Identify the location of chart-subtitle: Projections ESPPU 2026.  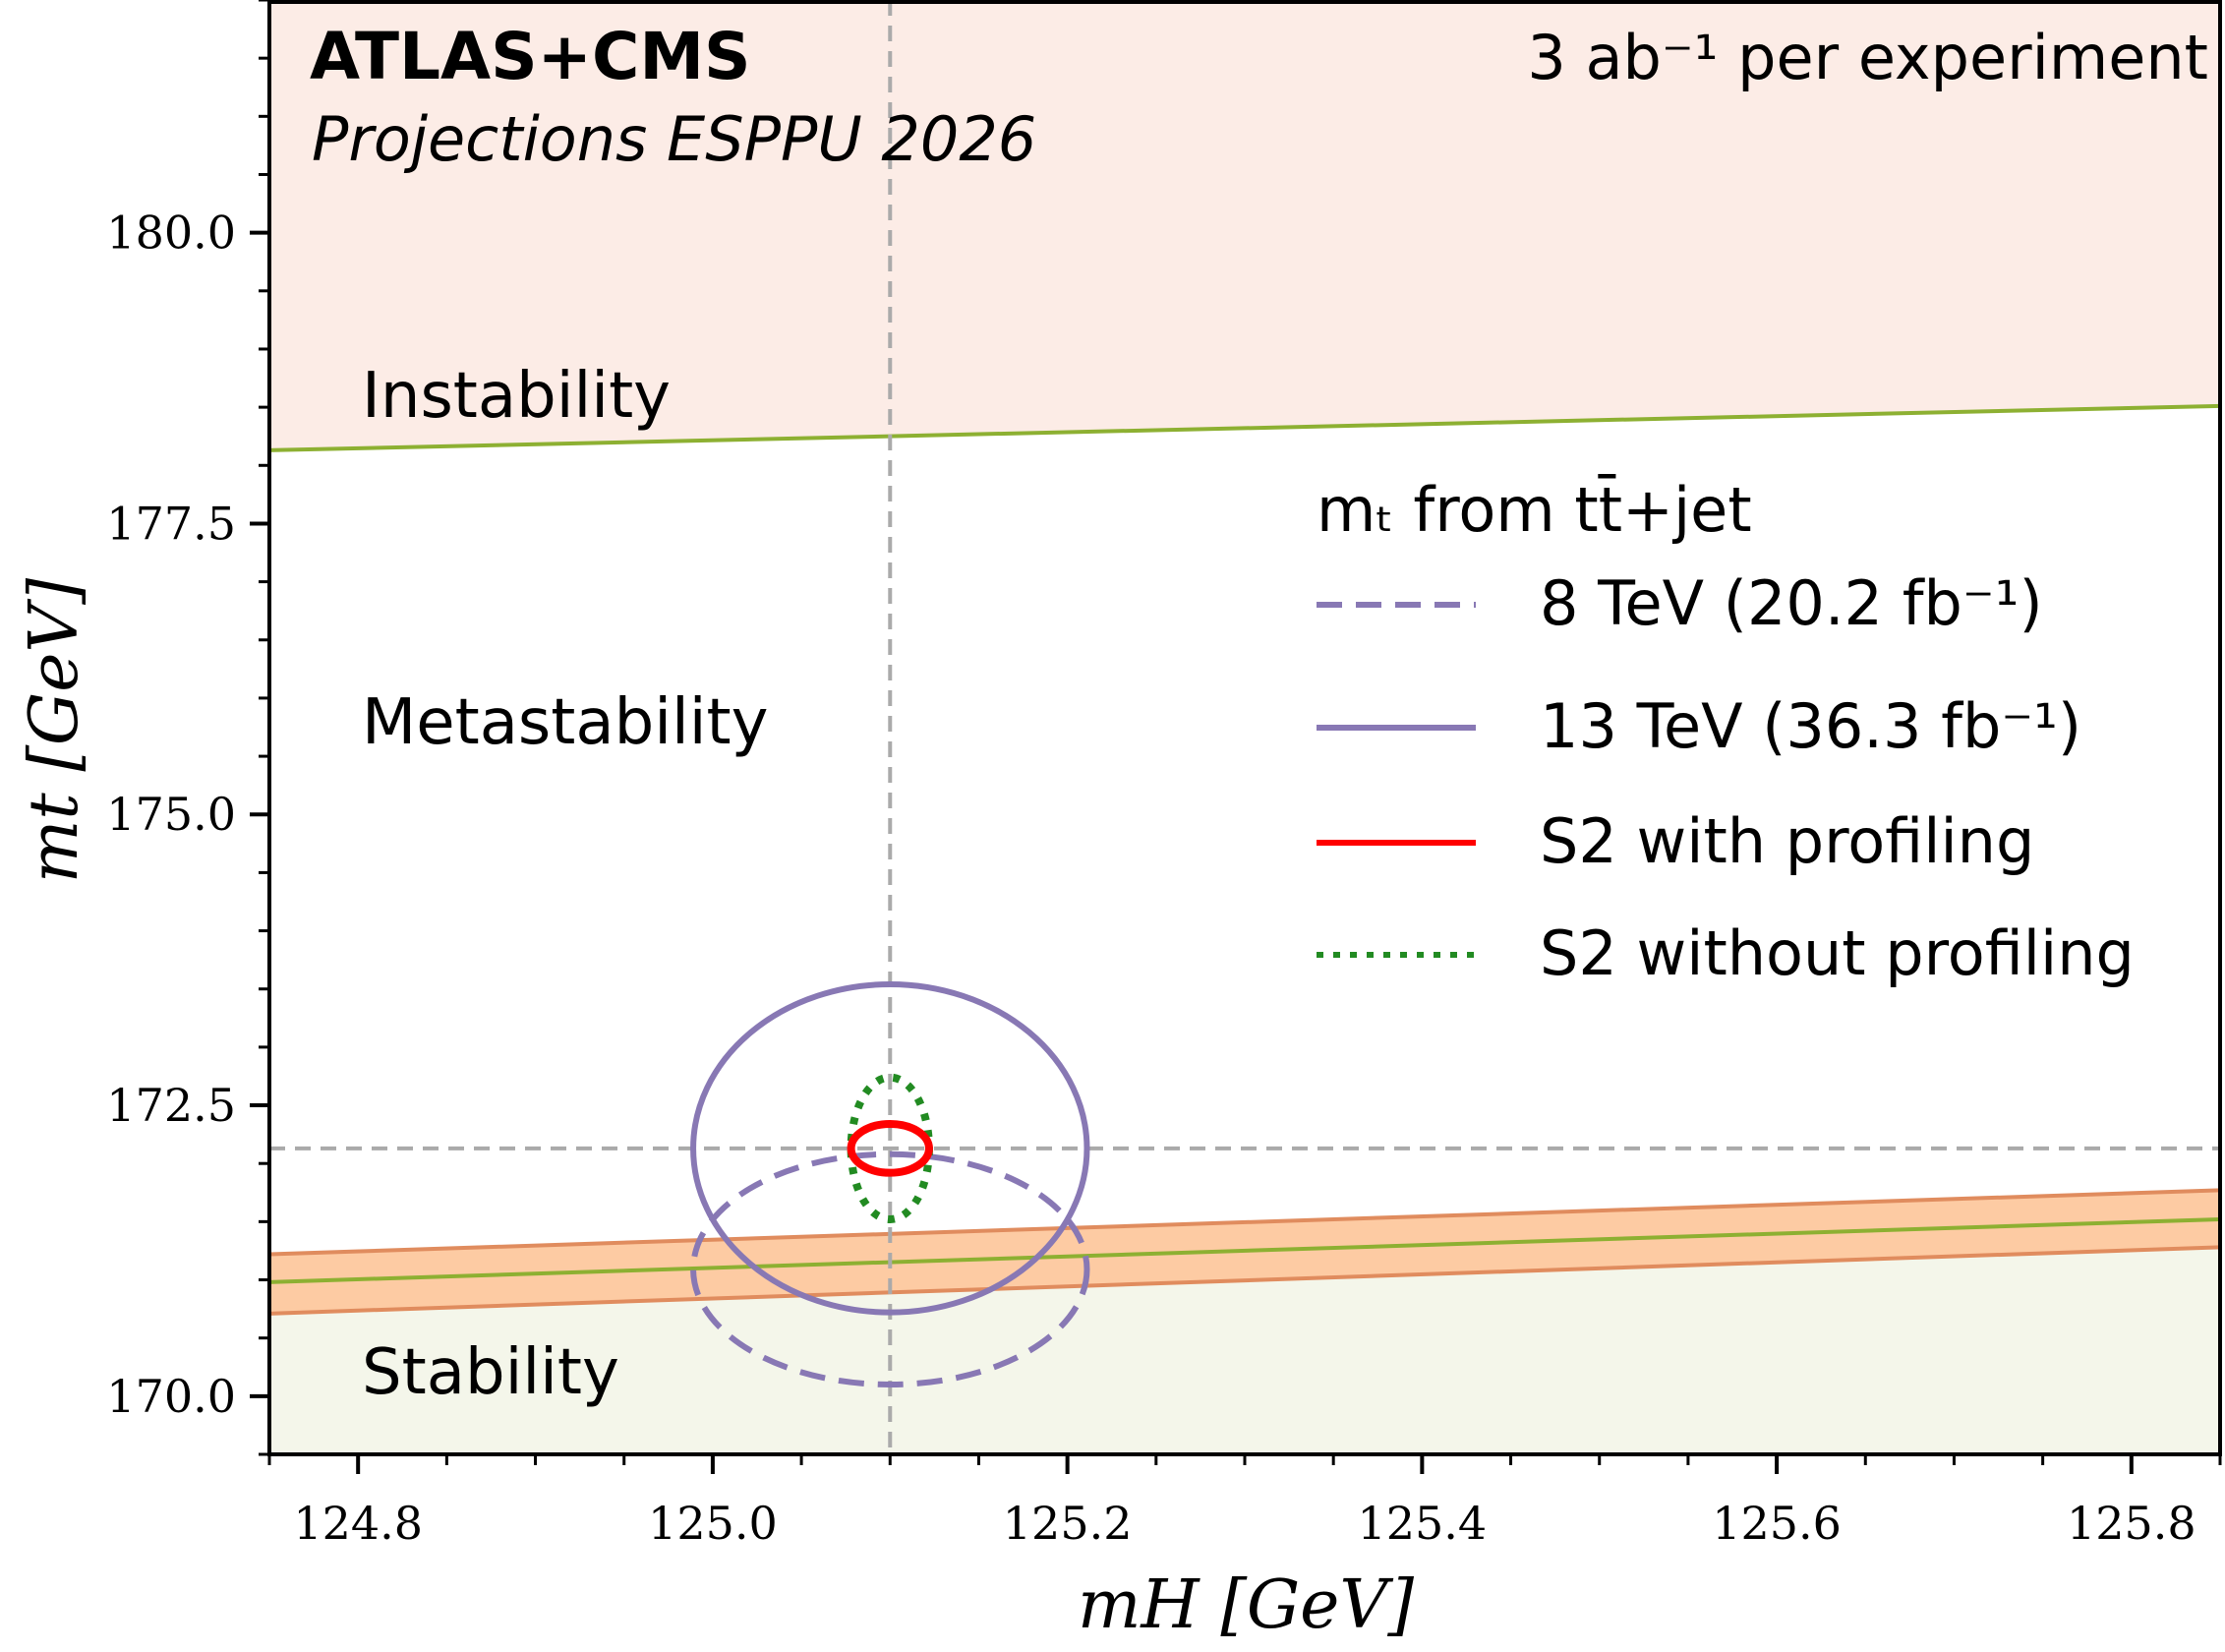
(674, 139).